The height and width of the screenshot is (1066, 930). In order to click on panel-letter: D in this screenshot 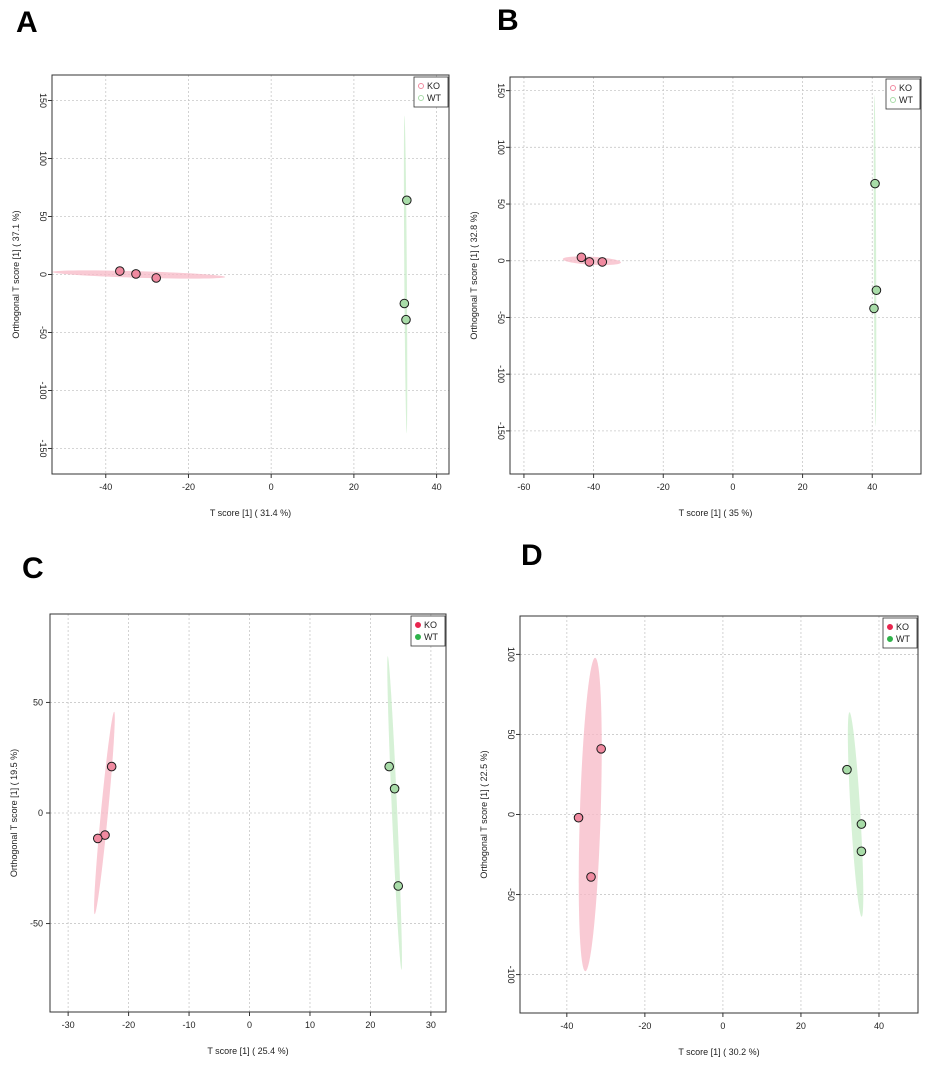, I will do `click(532, 555)`.